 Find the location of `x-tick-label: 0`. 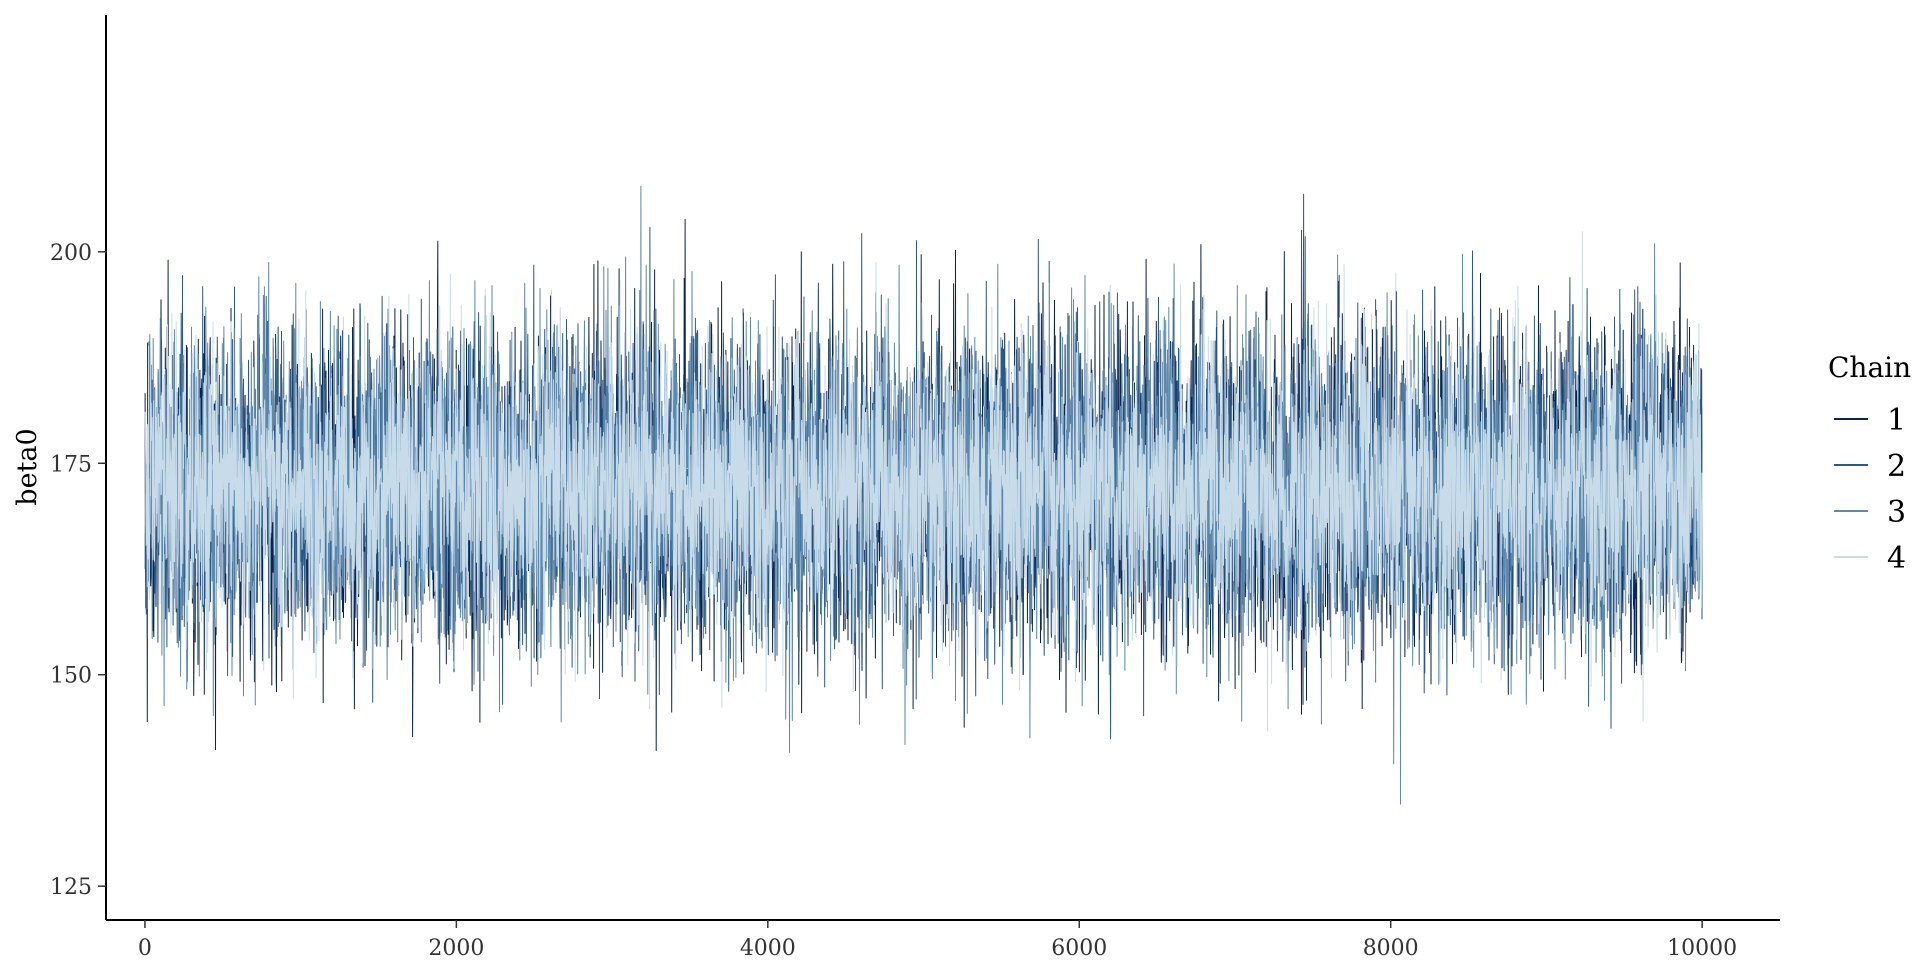

x-tick-label: 0 is located at coordinates (145, 948).